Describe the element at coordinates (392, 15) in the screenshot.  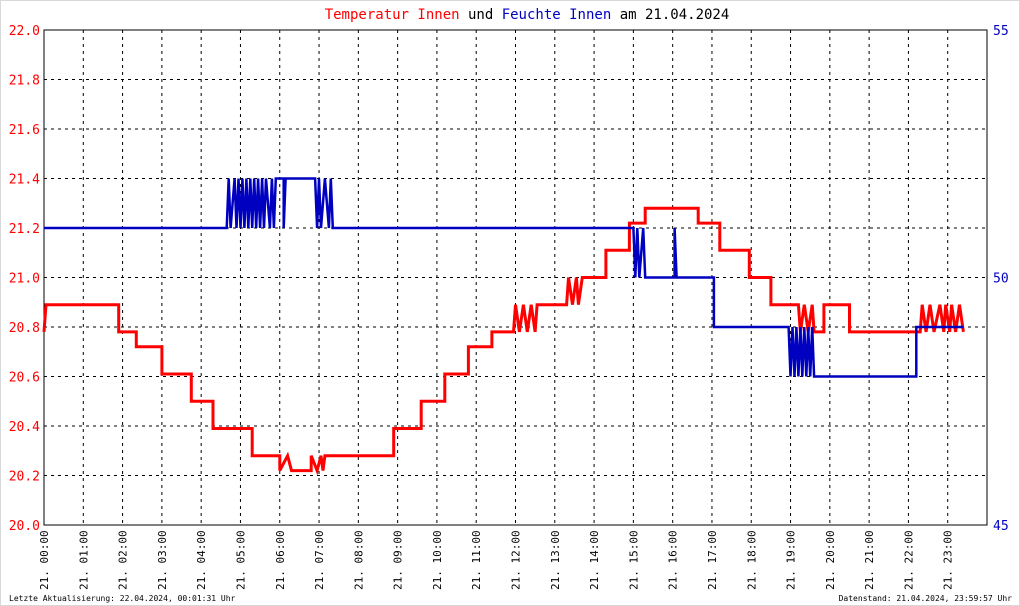
I see `title-part: Temperatur Innen` at that location.